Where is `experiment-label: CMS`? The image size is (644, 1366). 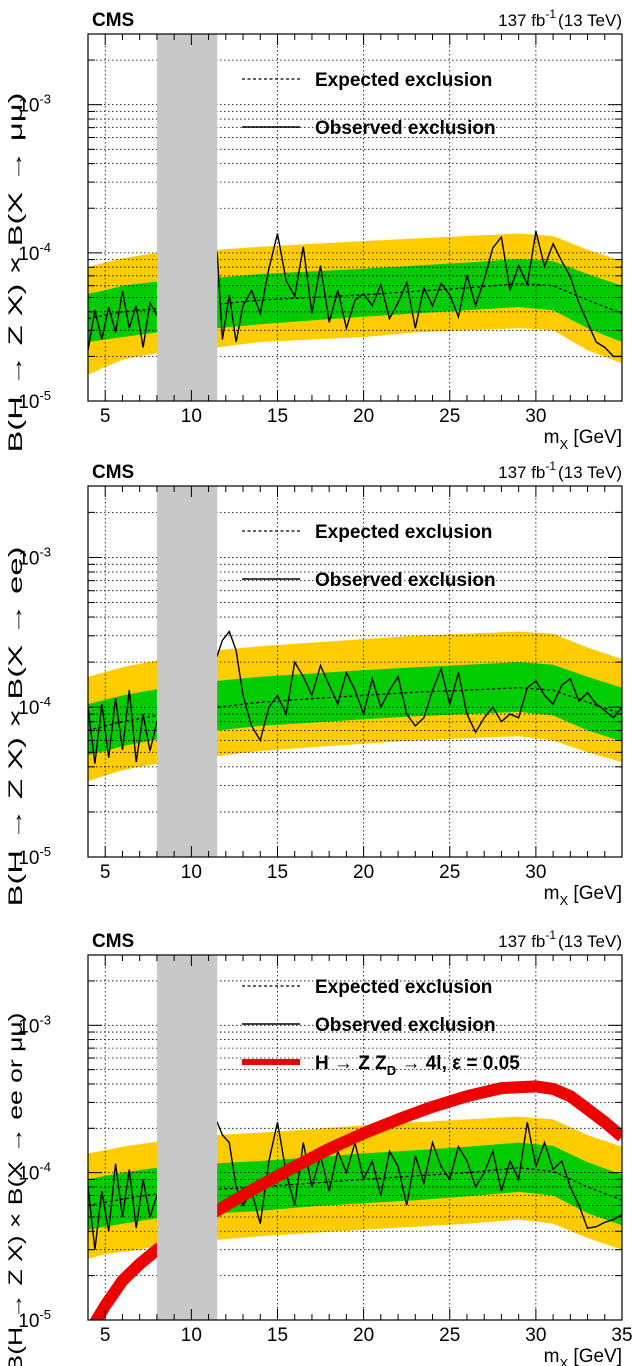 experiment-label: CMS is located at coordinates (113, 941).